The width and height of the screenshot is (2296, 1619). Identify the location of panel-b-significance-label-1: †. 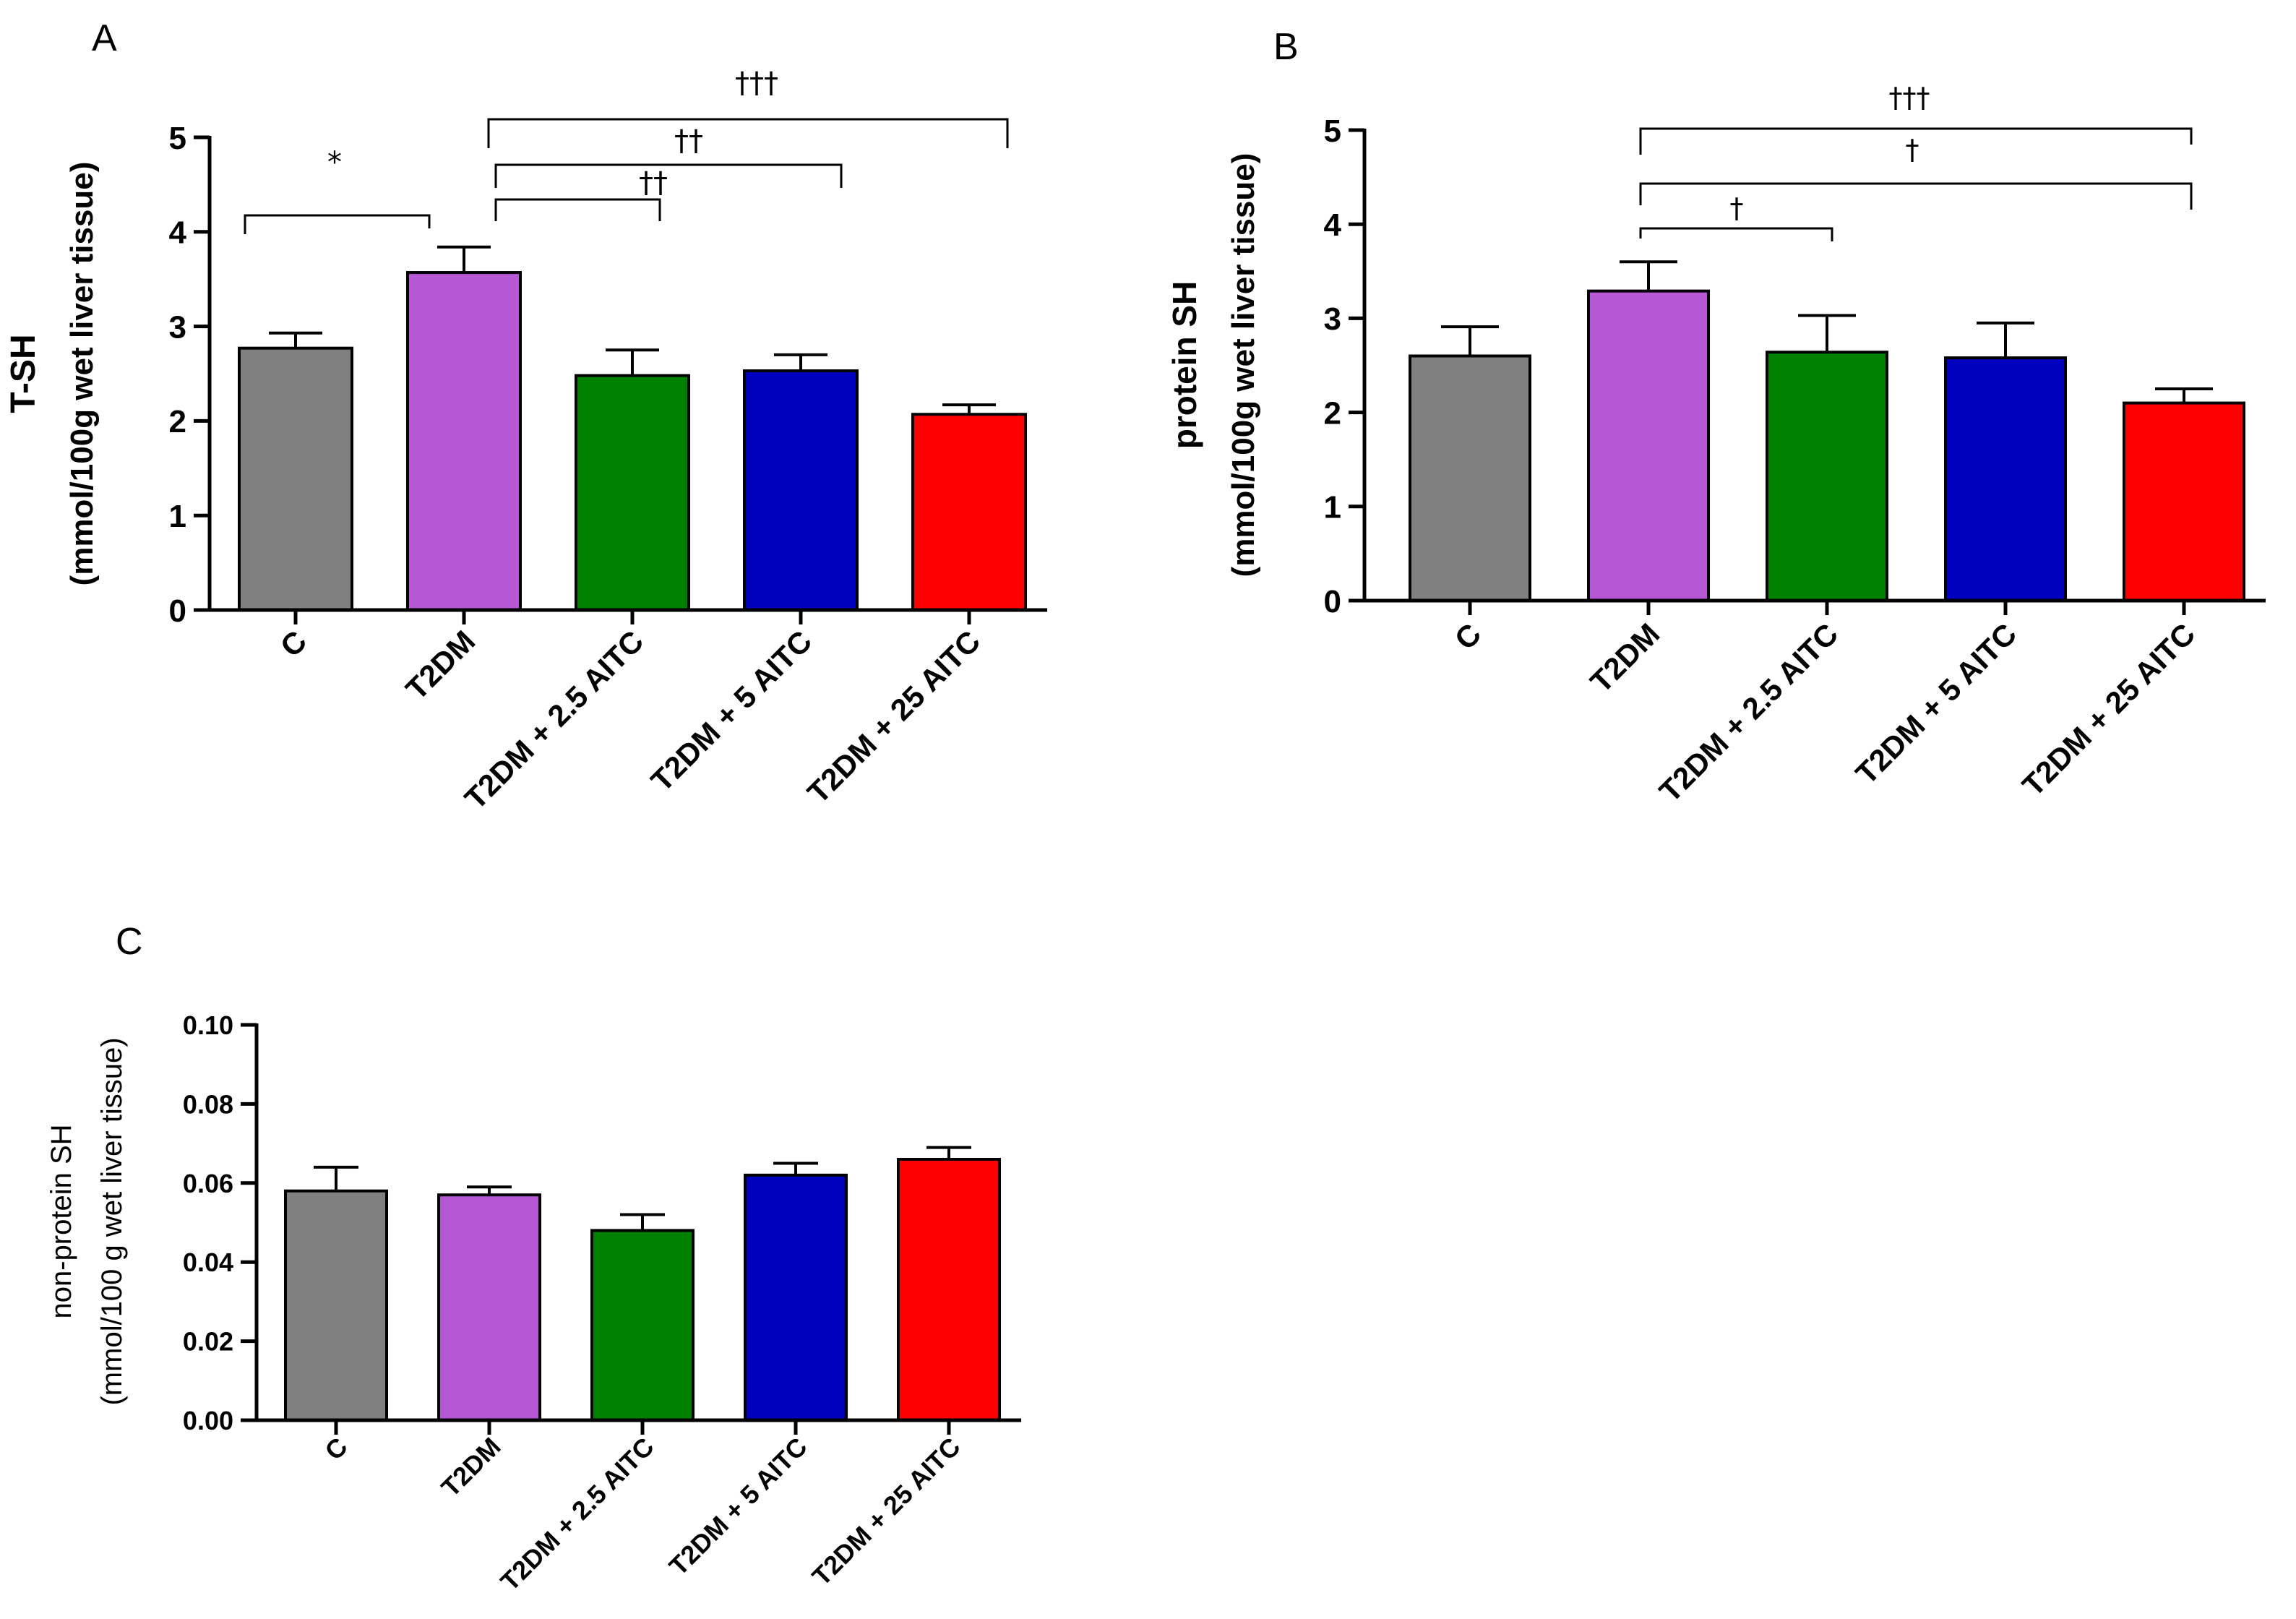
(1737, 208).